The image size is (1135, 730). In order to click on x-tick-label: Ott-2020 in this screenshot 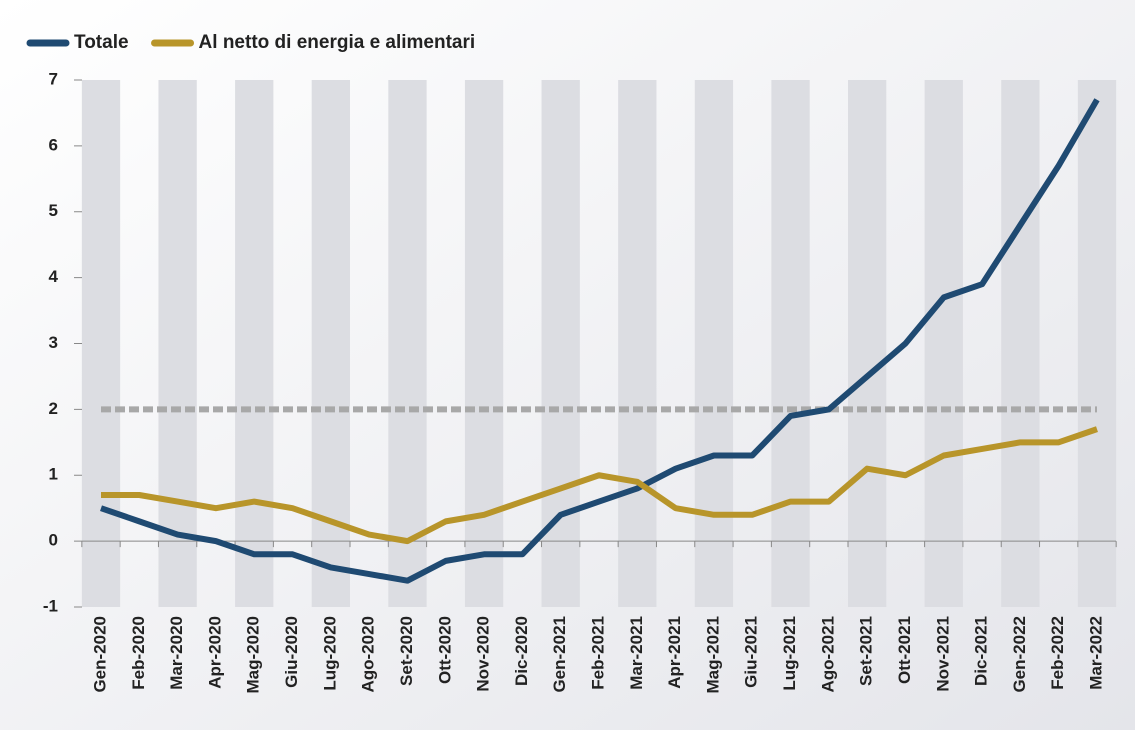, I will do `click(444, 650)`.